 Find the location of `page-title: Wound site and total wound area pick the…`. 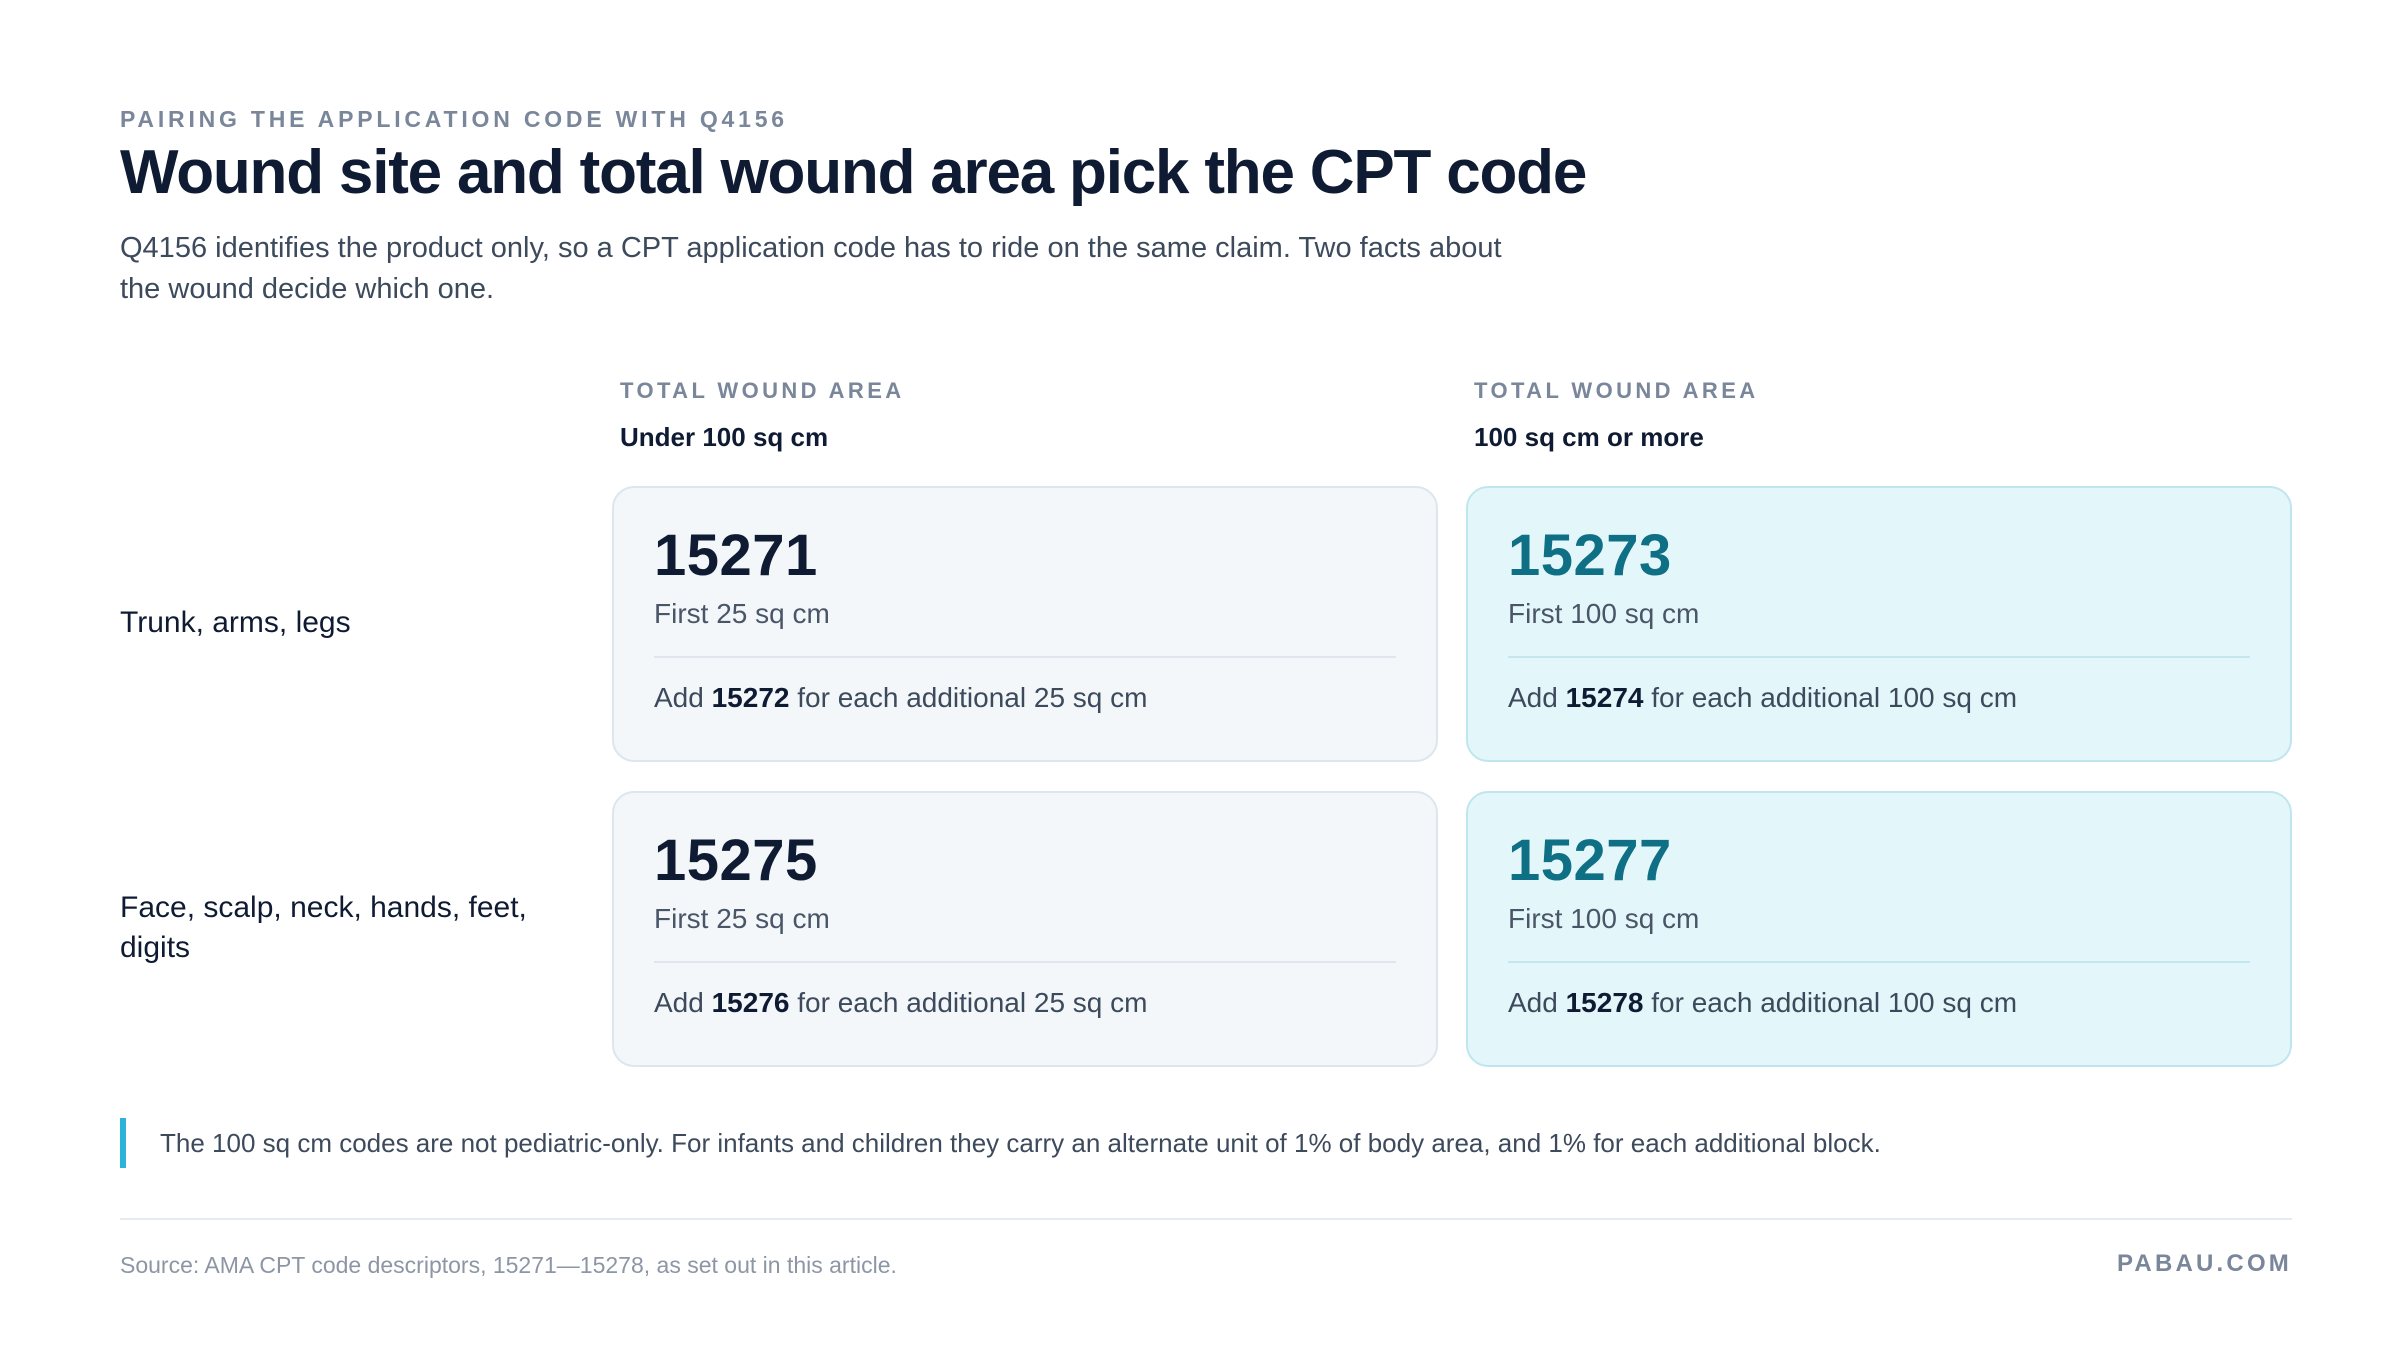

page-title: Wound site and total wound area pick the… is located at coordinates (853, 172).